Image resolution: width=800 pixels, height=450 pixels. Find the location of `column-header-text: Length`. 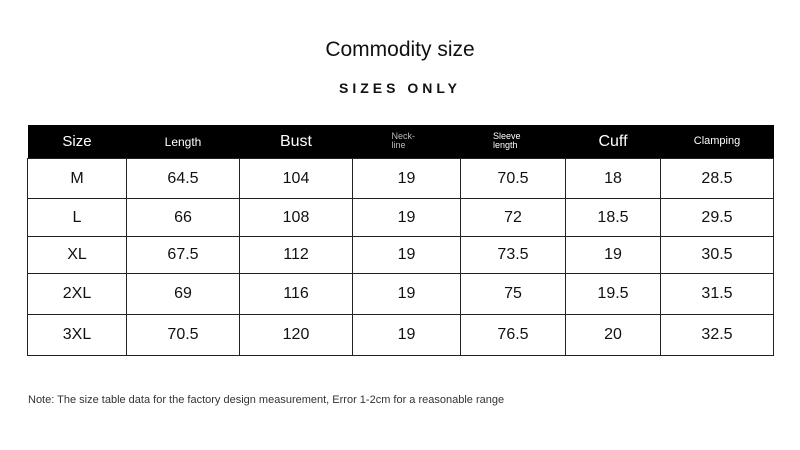

column-header-text: Length is located at coordinates (183, 141).